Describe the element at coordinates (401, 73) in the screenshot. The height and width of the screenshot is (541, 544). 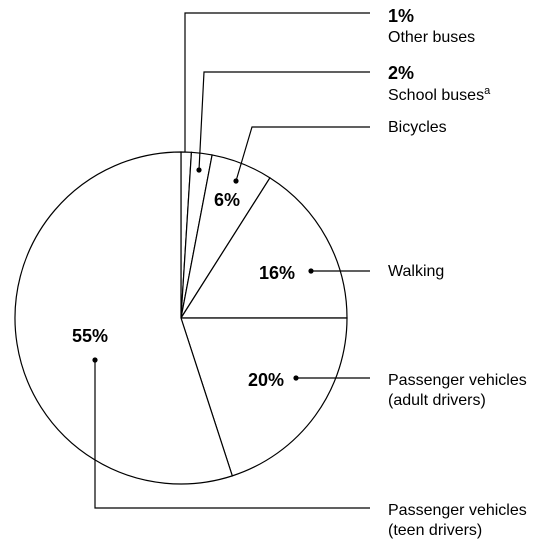
I see `value-label: 2%` at that location.